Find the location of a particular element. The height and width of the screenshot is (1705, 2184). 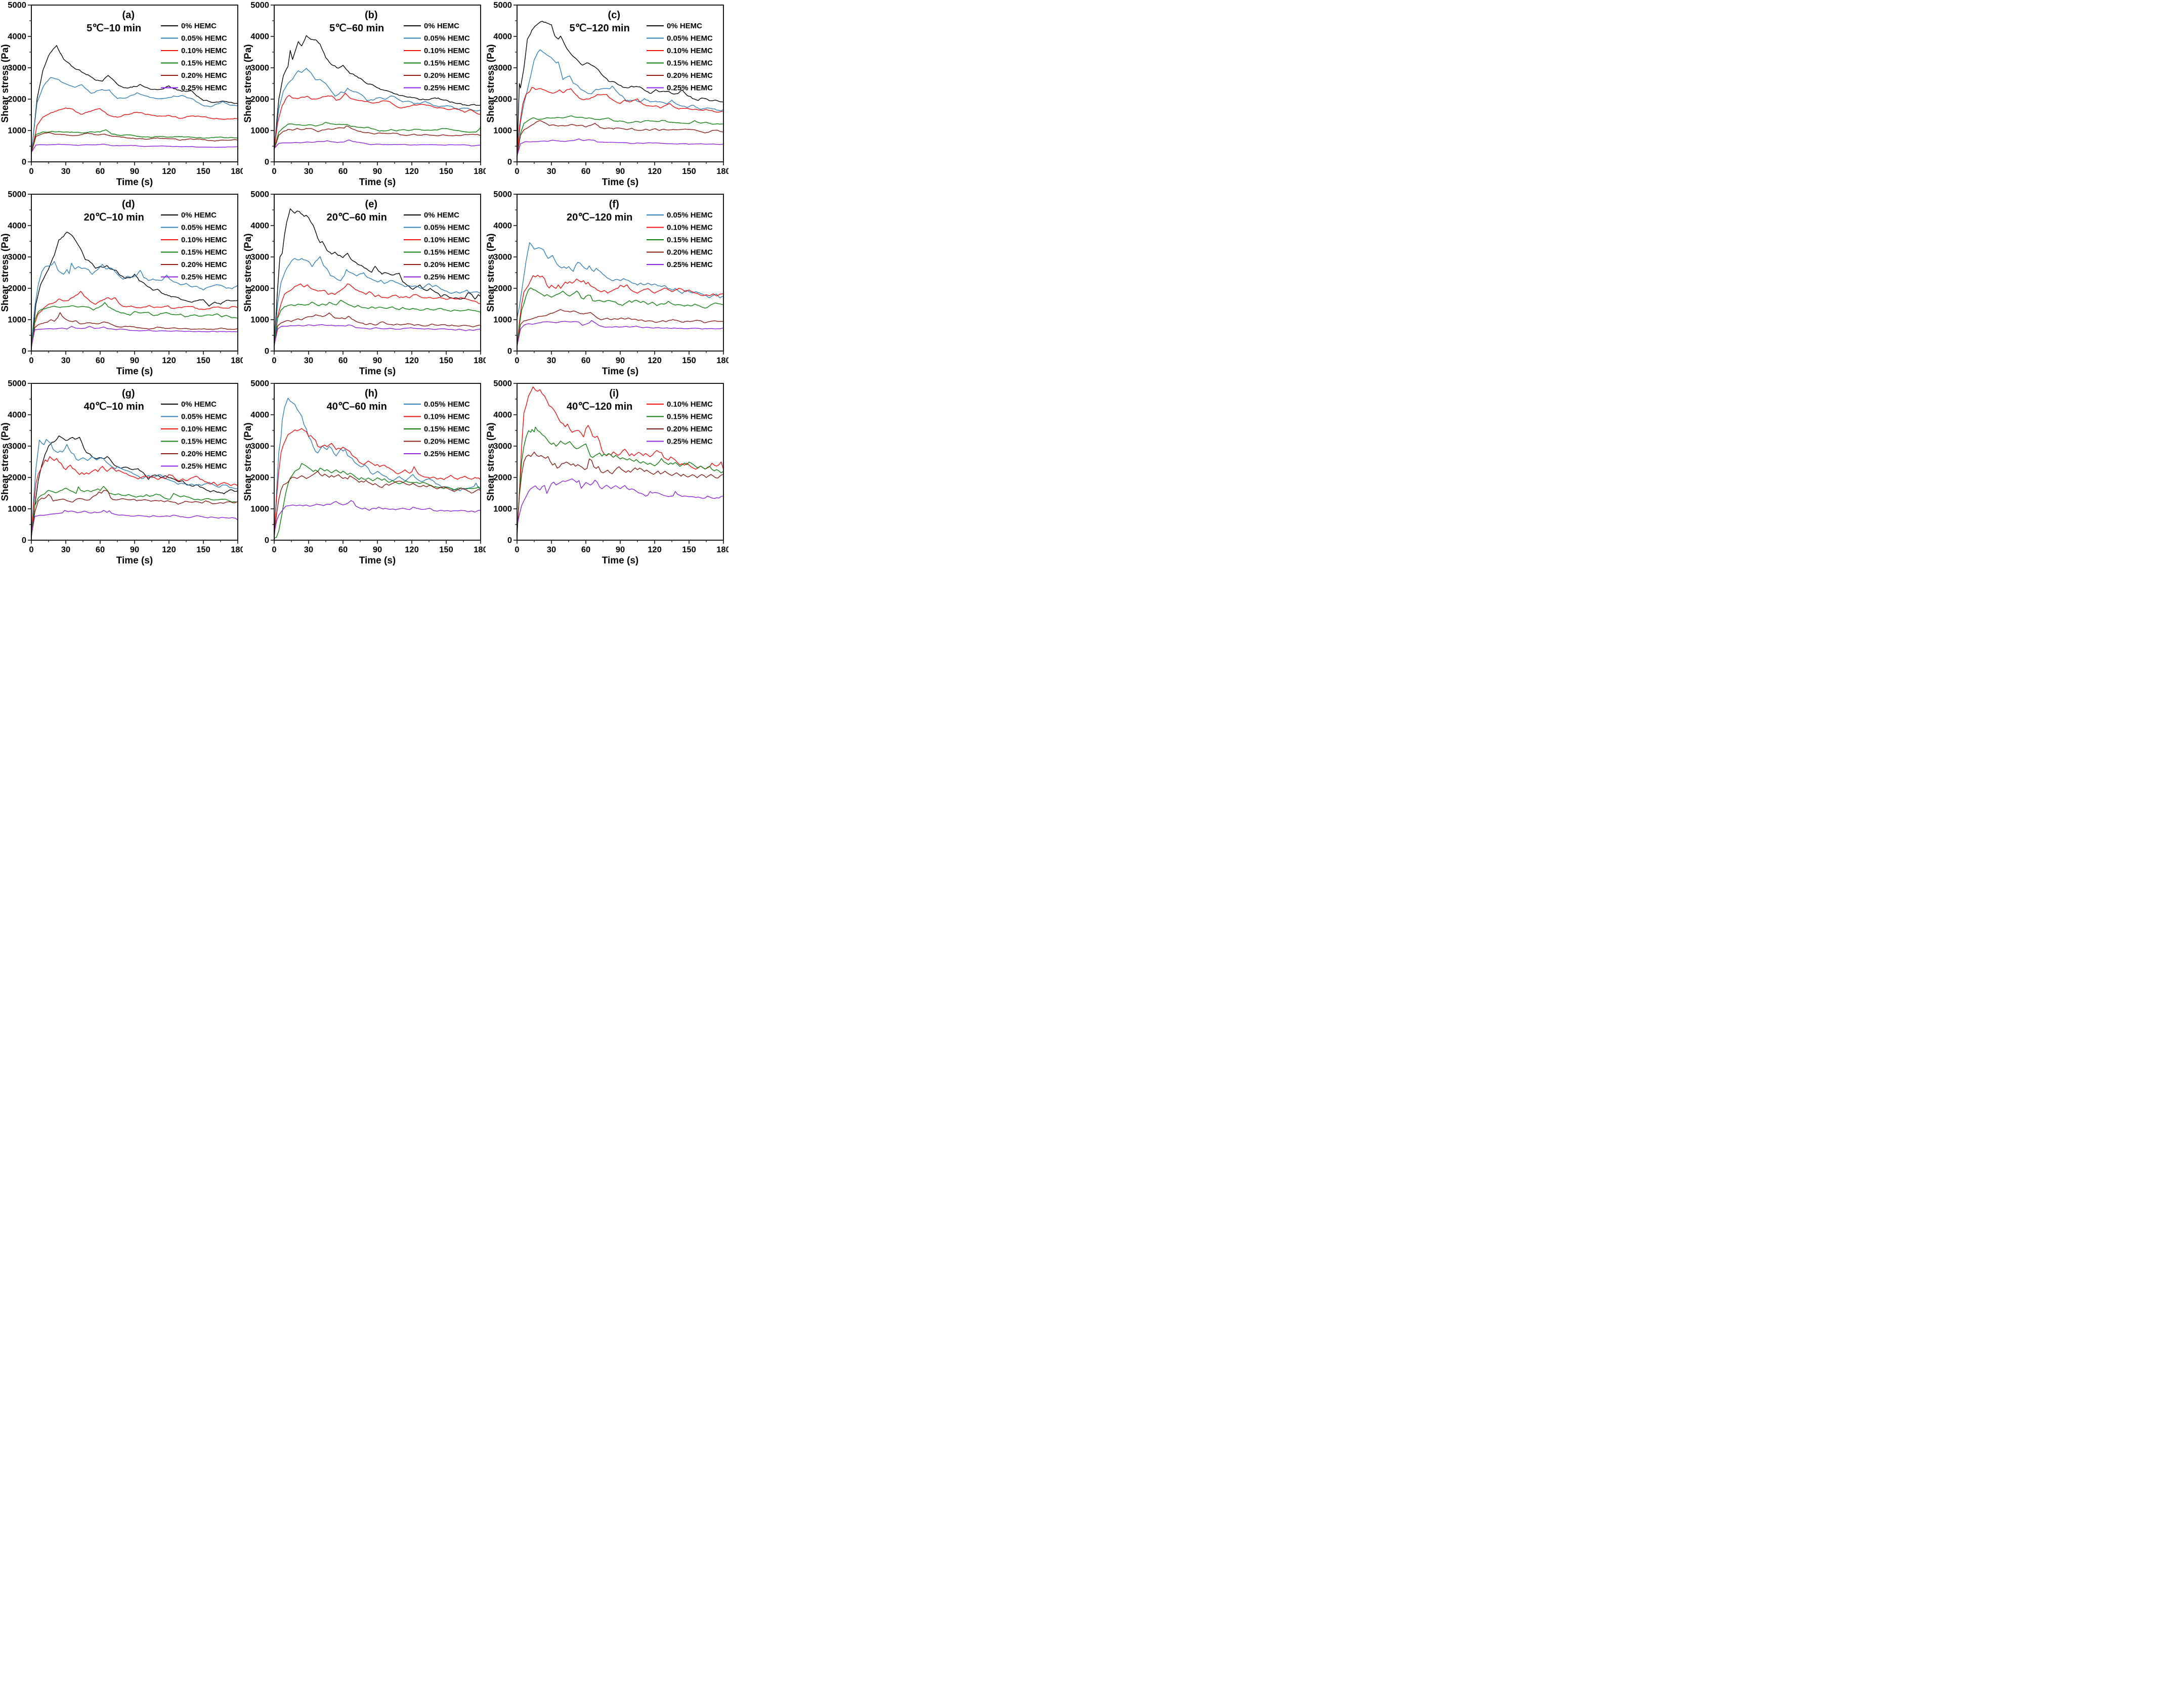

condition-label: 5℃–10 min is located at coordinates (114, 28).